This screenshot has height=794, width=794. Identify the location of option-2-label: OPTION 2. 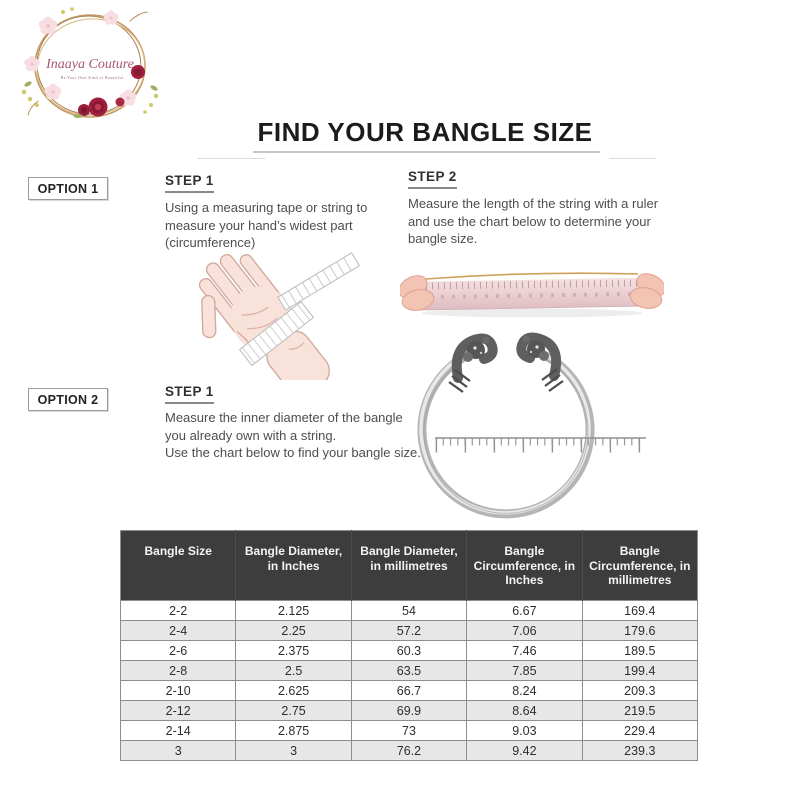
(68, 399).